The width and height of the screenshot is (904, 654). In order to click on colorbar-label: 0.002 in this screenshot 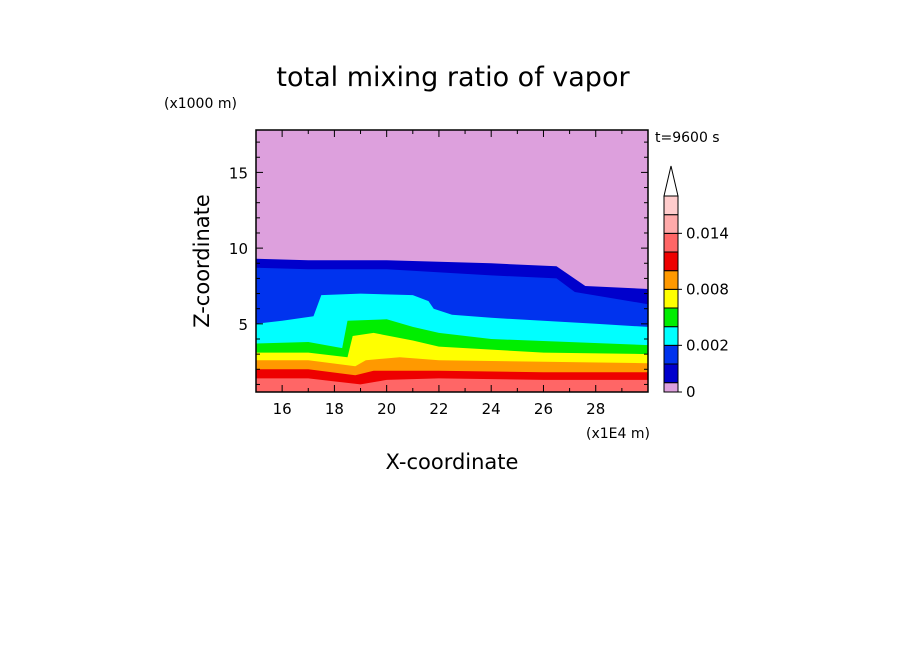, I will do `click(707, 345)`.